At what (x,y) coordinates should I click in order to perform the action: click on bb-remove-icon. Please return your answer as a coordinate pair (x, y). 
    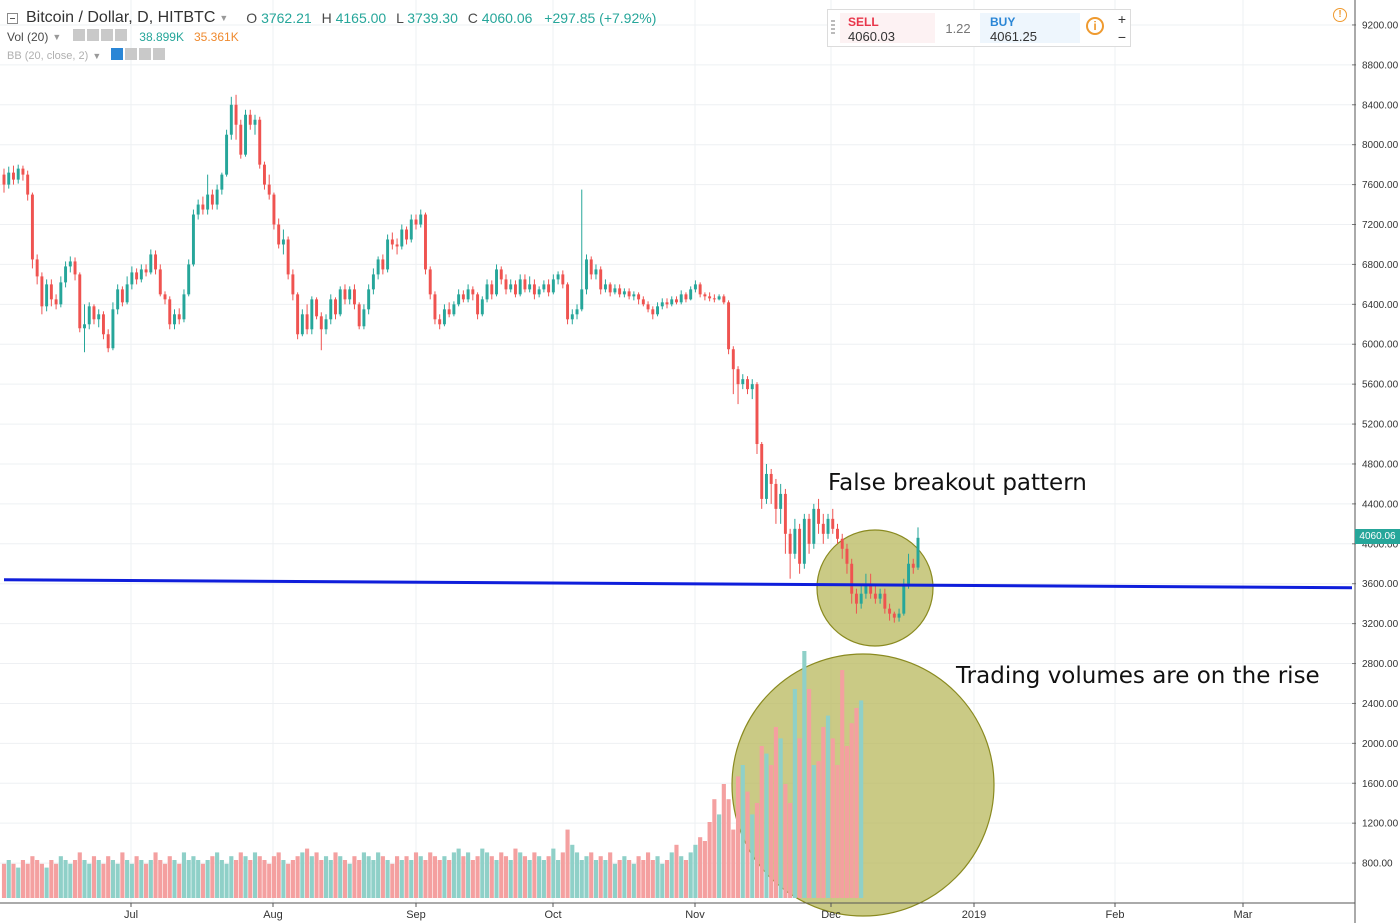
    Looking at the image, I should click on (159, 54).